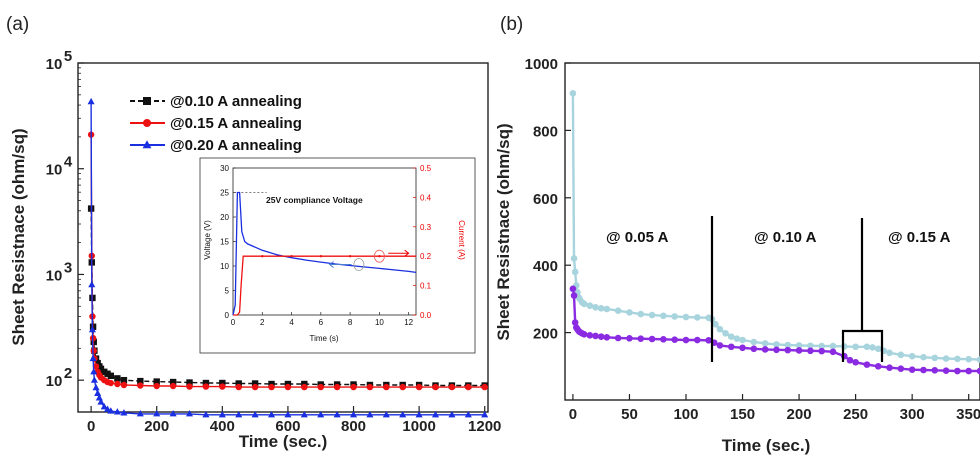 Image resolution: width=980 pixels, height=459 pixels. Describe the element at coordinates (461, 240) in the screenshot. I see `inset-y-label-right: Current (A)` at that location.